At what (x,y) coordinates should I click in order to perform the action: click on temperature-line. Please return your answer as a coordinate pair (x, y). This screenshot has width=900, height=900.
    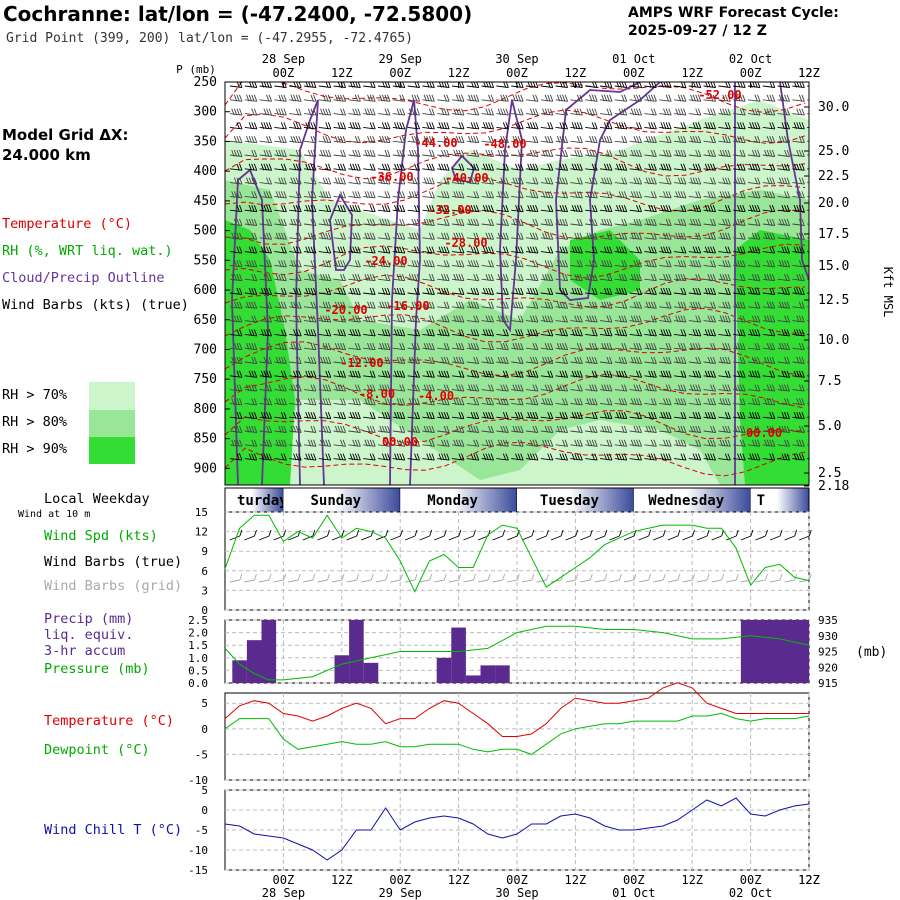
    Looking at the image, I should click on (516, 709).